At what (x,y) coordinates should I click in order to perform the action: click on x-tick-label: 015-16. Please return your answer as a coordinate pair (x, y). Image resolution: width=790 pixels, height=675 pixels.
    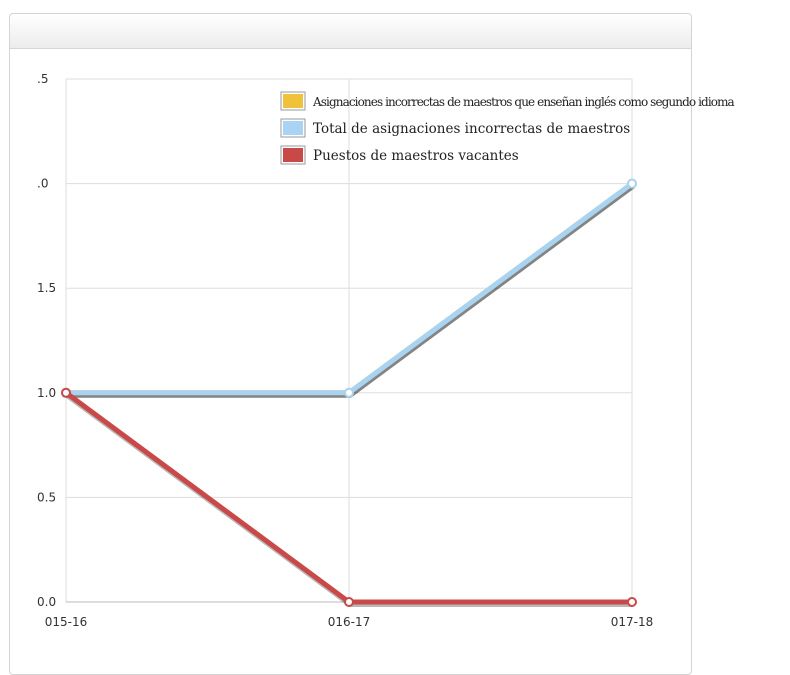
    Looking at the image, I should click on (66, 622).